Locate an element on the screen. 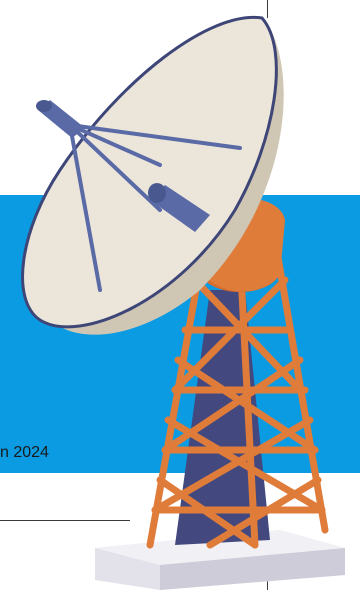  receiver-icon is located at coordinates (179, 207).